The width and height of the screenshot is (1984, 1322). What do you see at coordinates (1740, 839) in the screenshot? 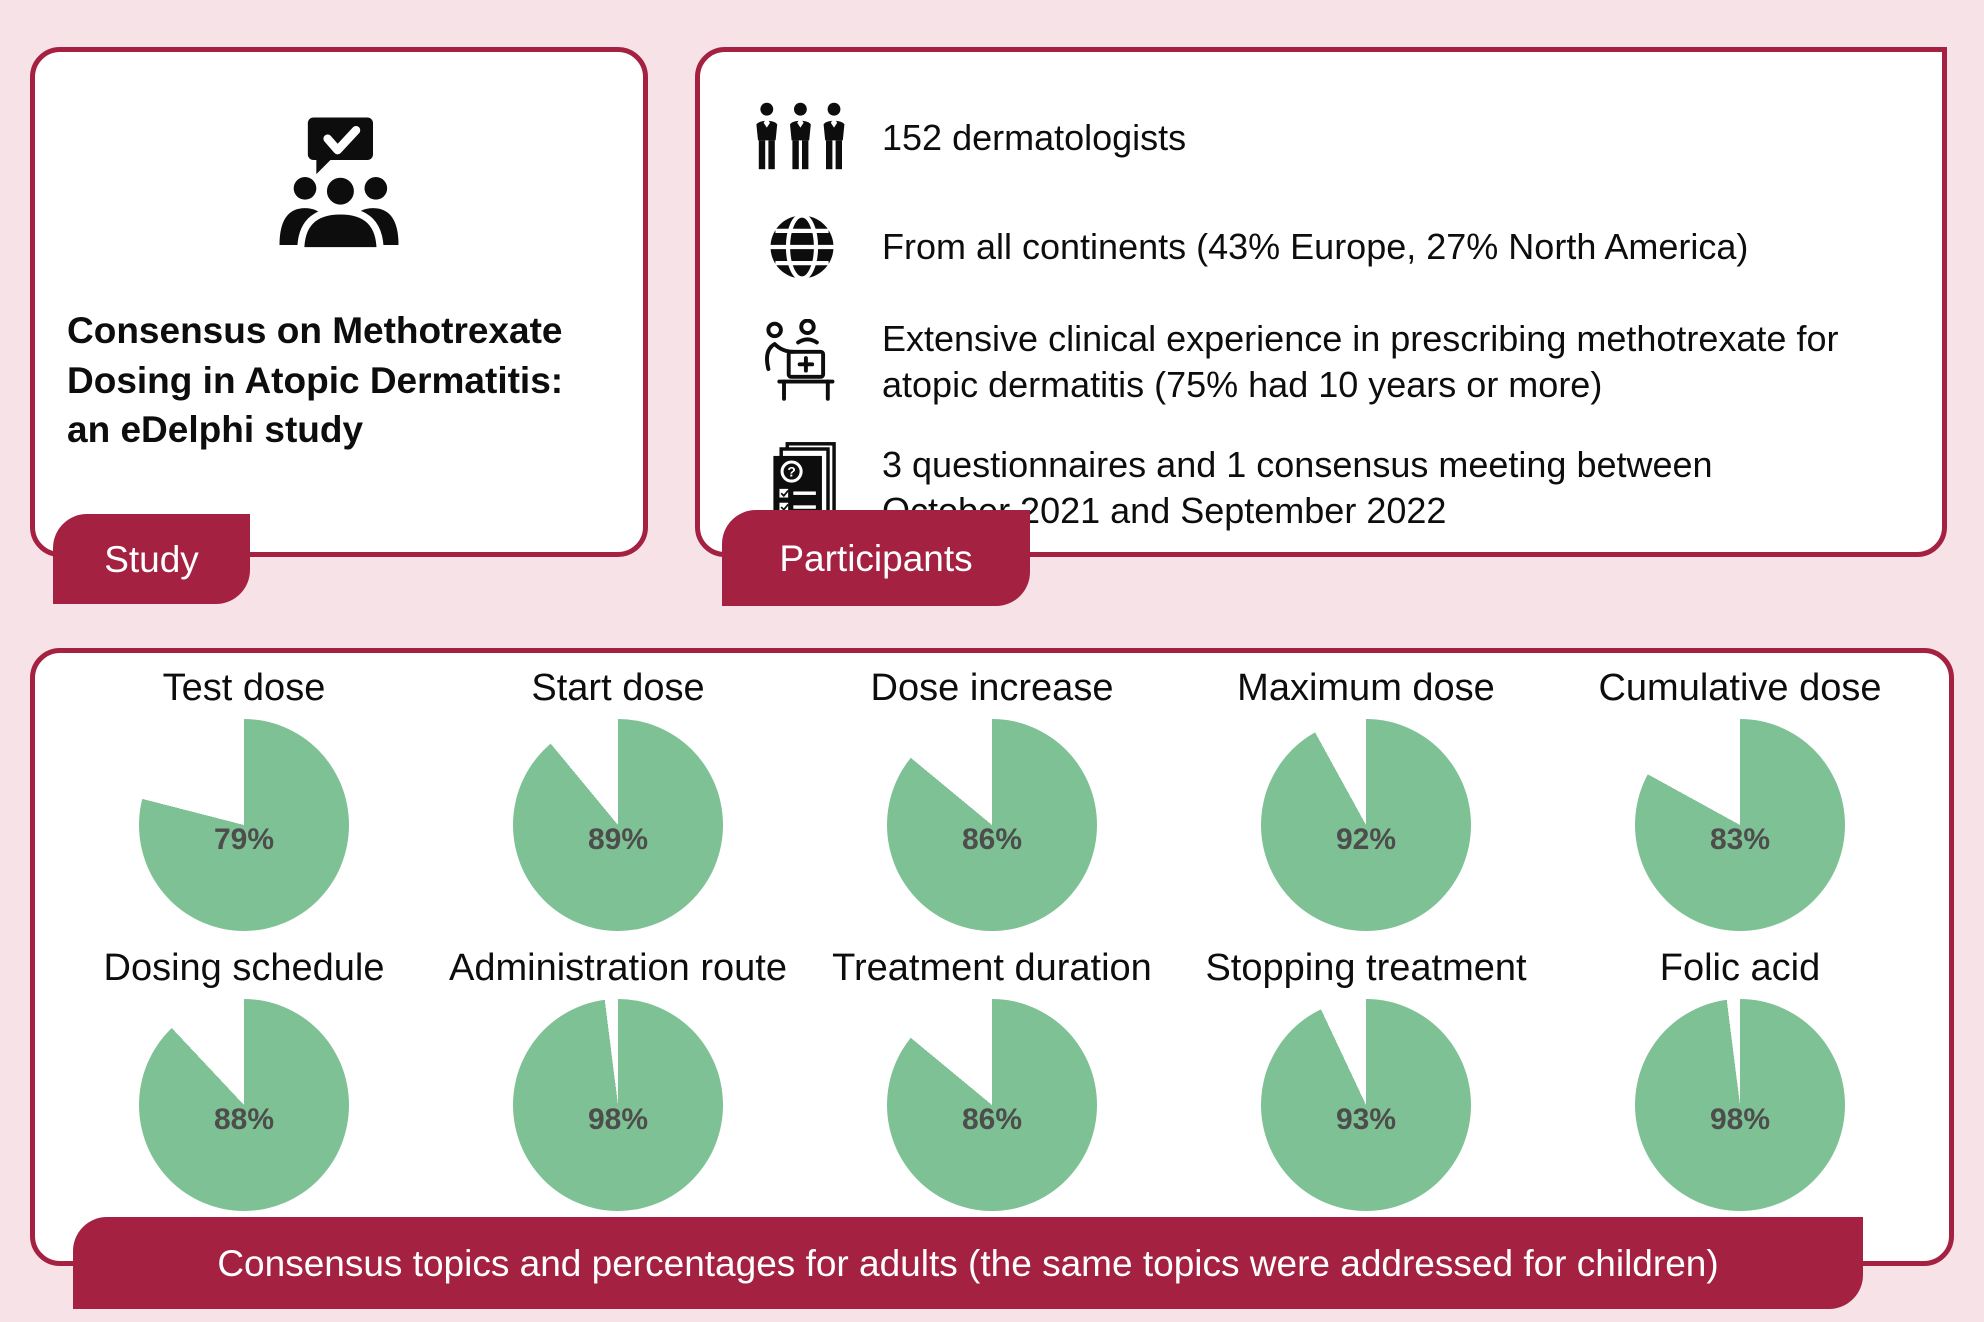
I see `pie-value-cumulative-dose: 83%` at bounding box center [1740, 839].